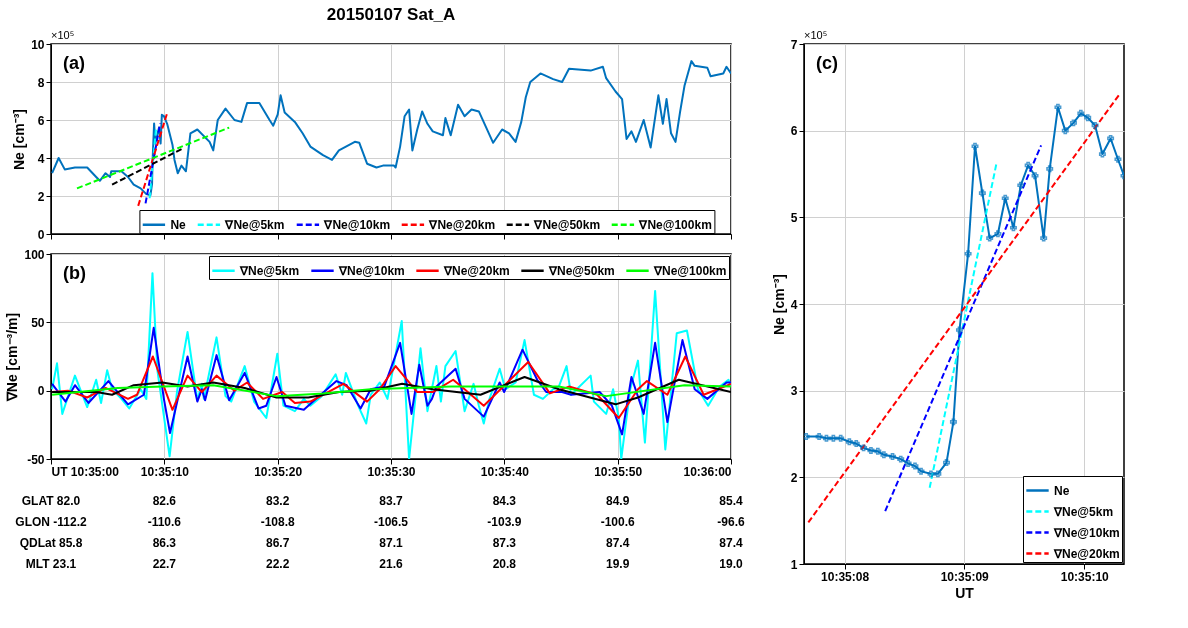  What do you see at coordinates (51, 564) in the screenshot?
I see `text: MLT 23.1` at bounding box center [51, 564].